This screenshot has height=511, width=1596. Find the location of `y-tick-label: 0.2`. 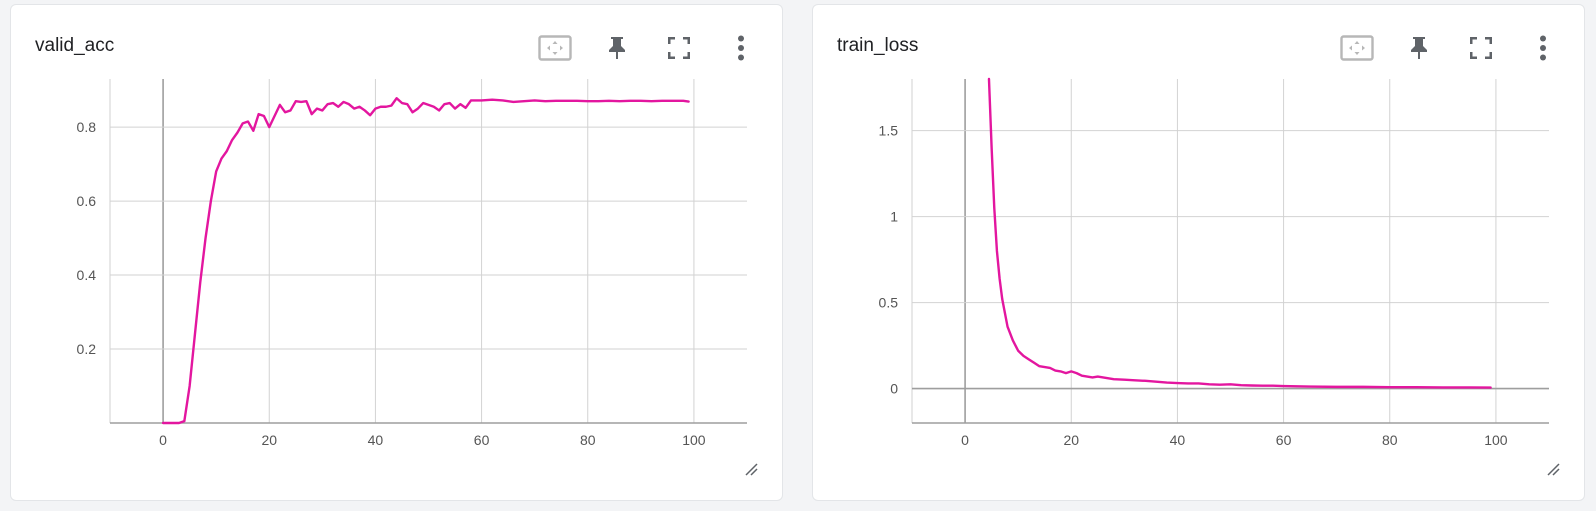

y-tick-label: 0.2 is located at coordinates (87, 349).